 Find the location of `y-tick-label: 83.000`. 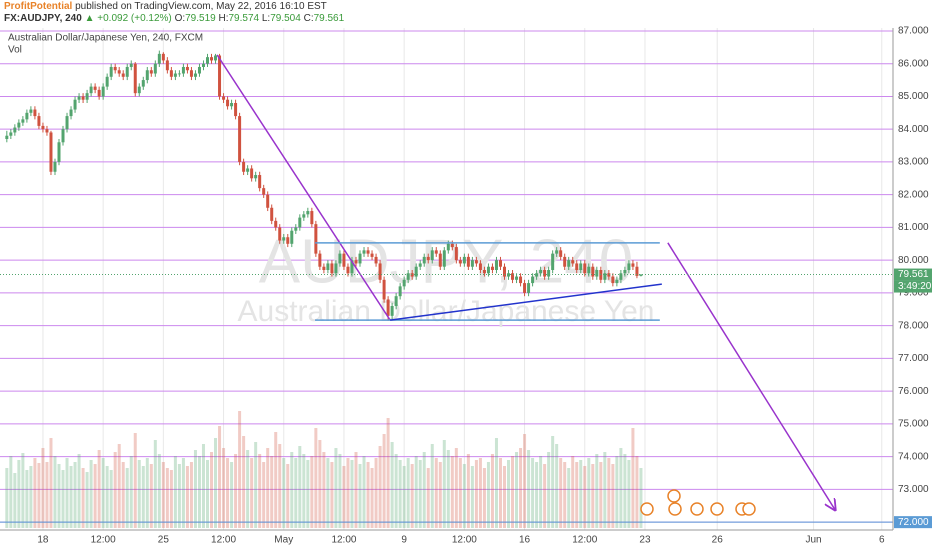

y-tick-label: 83.000 is located at coordinates (913, 162).